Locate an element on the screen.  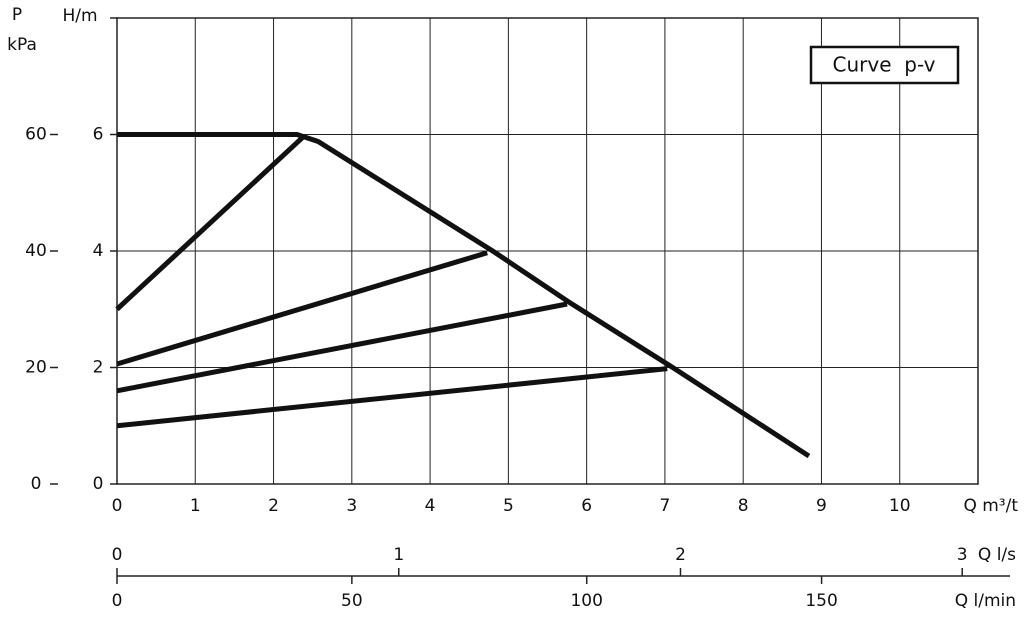
y-label: H/m is located at coordinates (79, 16).